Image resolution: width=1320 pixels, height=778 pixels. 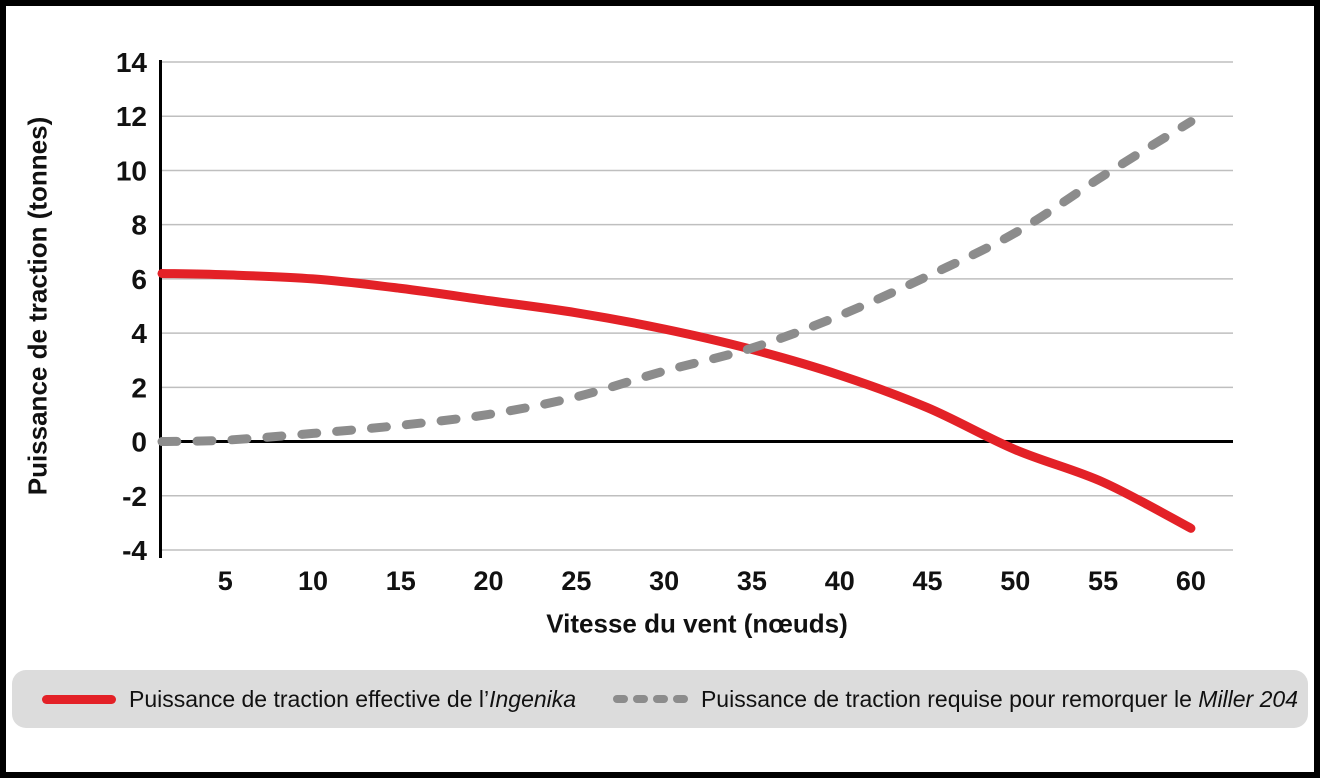 What do you see at coordinates (139, 279) in the screenshot?
I see `y-tick-label: 6` at bounding box center [139, 279].